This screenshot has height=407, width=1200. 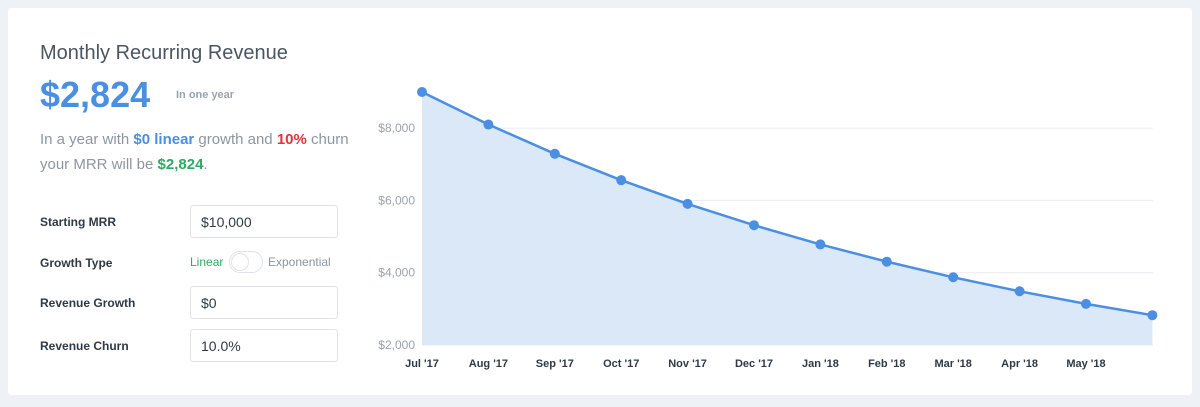 I want to click on x-tick-label: Sep '17, so click(x=555, y=364).